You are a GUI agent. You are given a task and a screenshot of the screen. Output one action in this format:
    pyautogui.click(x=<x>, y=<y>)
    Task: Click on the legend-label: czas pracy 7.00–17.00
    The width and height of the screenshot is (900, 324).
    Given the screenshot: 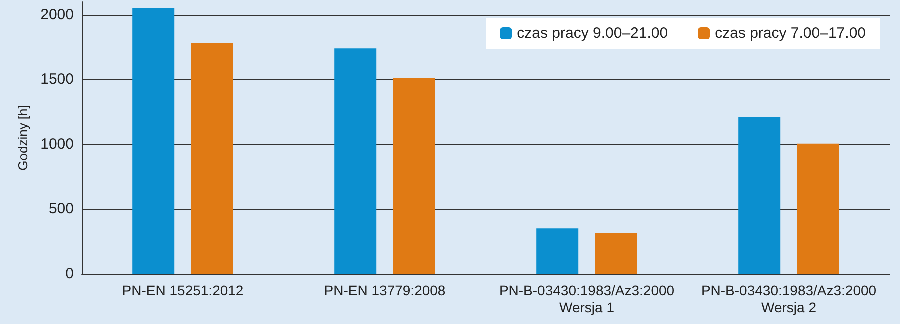 What is the action you would take?
    pyautogui.click(x=790, y=33)
    